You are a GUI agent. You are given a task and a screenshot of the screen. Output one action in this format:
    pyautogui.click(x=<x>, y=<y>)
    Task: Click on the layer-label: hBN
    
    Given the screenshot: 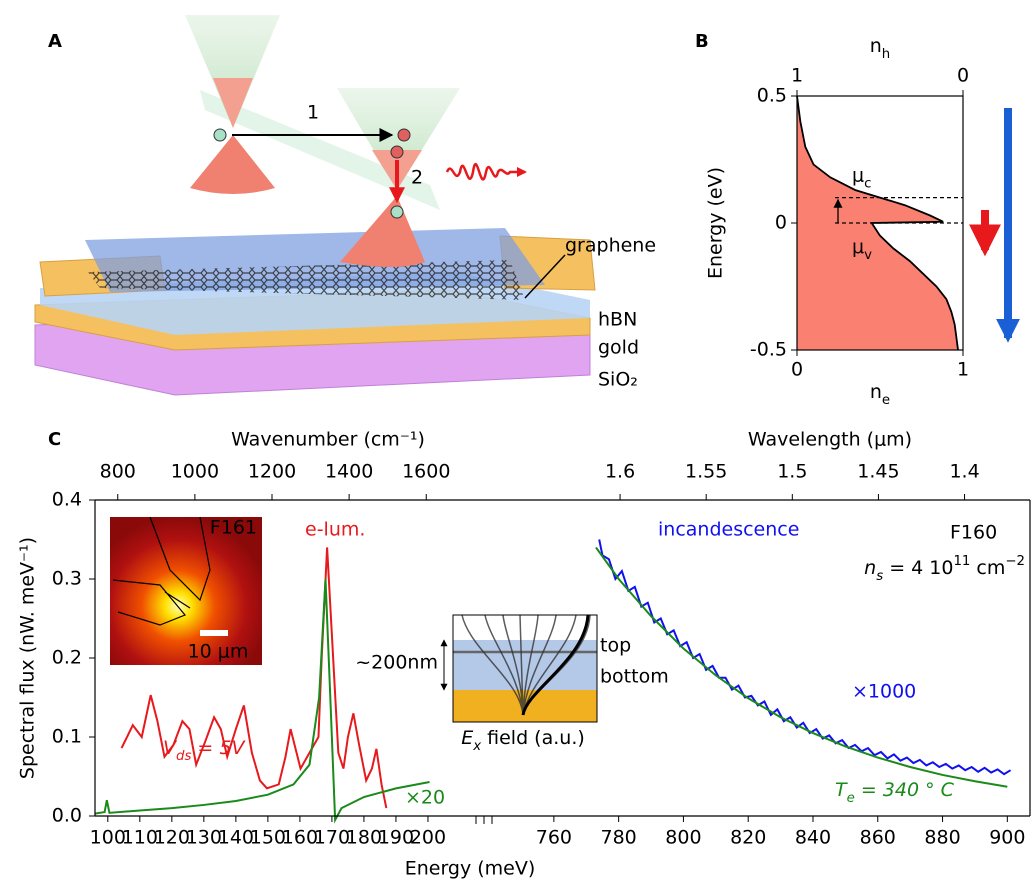 What is the action you would take?
    pyautogui.click(x=617, y=320)
    